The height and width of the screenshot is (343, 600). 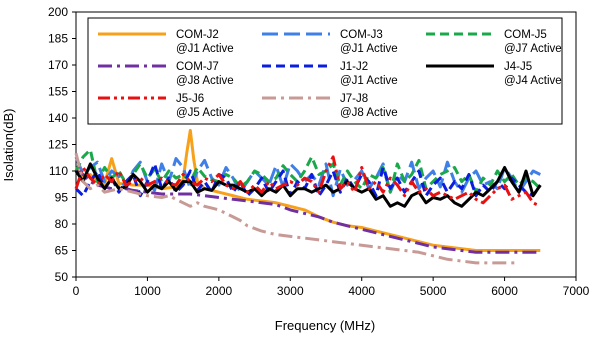 I want to click on series-line-j4-j5, so click(x=308, y=185).